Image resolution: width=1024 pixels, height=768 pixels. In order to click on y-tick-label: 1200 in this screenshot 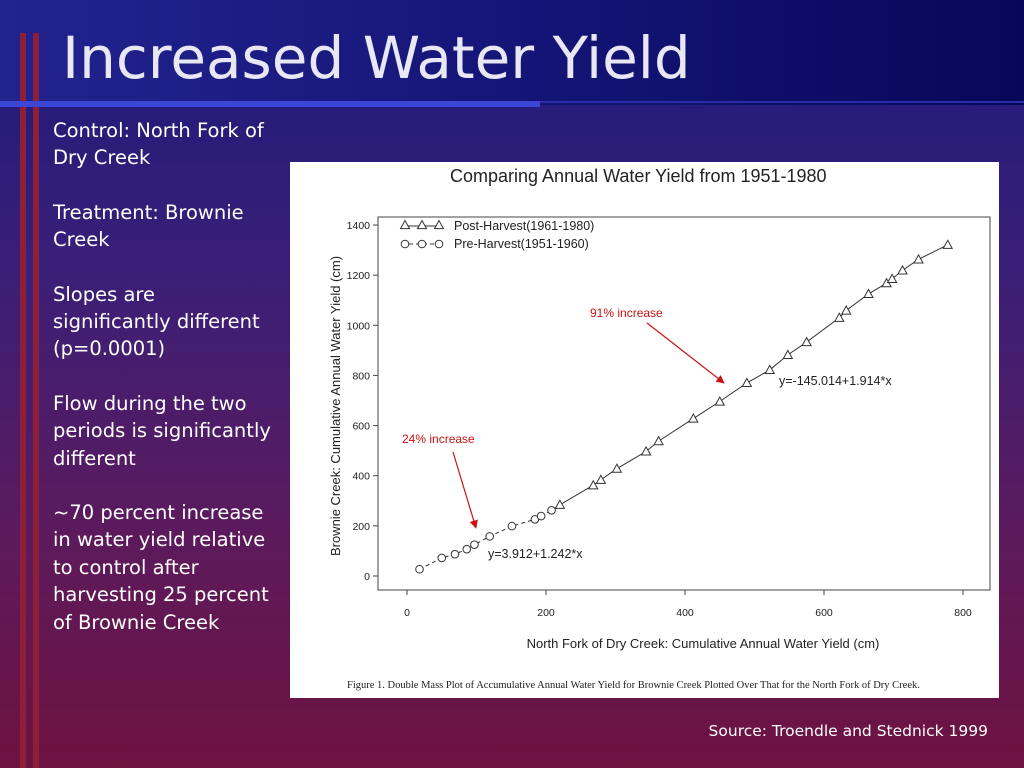, I will do `click(359, 276)`.